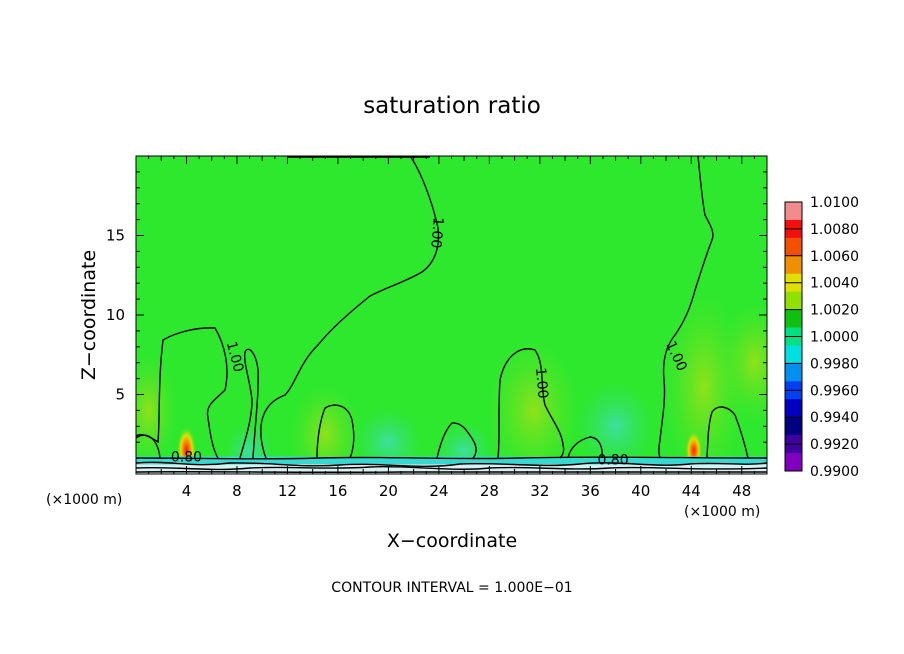  I want to click on x-tick-label: 12, so click(287, 491).